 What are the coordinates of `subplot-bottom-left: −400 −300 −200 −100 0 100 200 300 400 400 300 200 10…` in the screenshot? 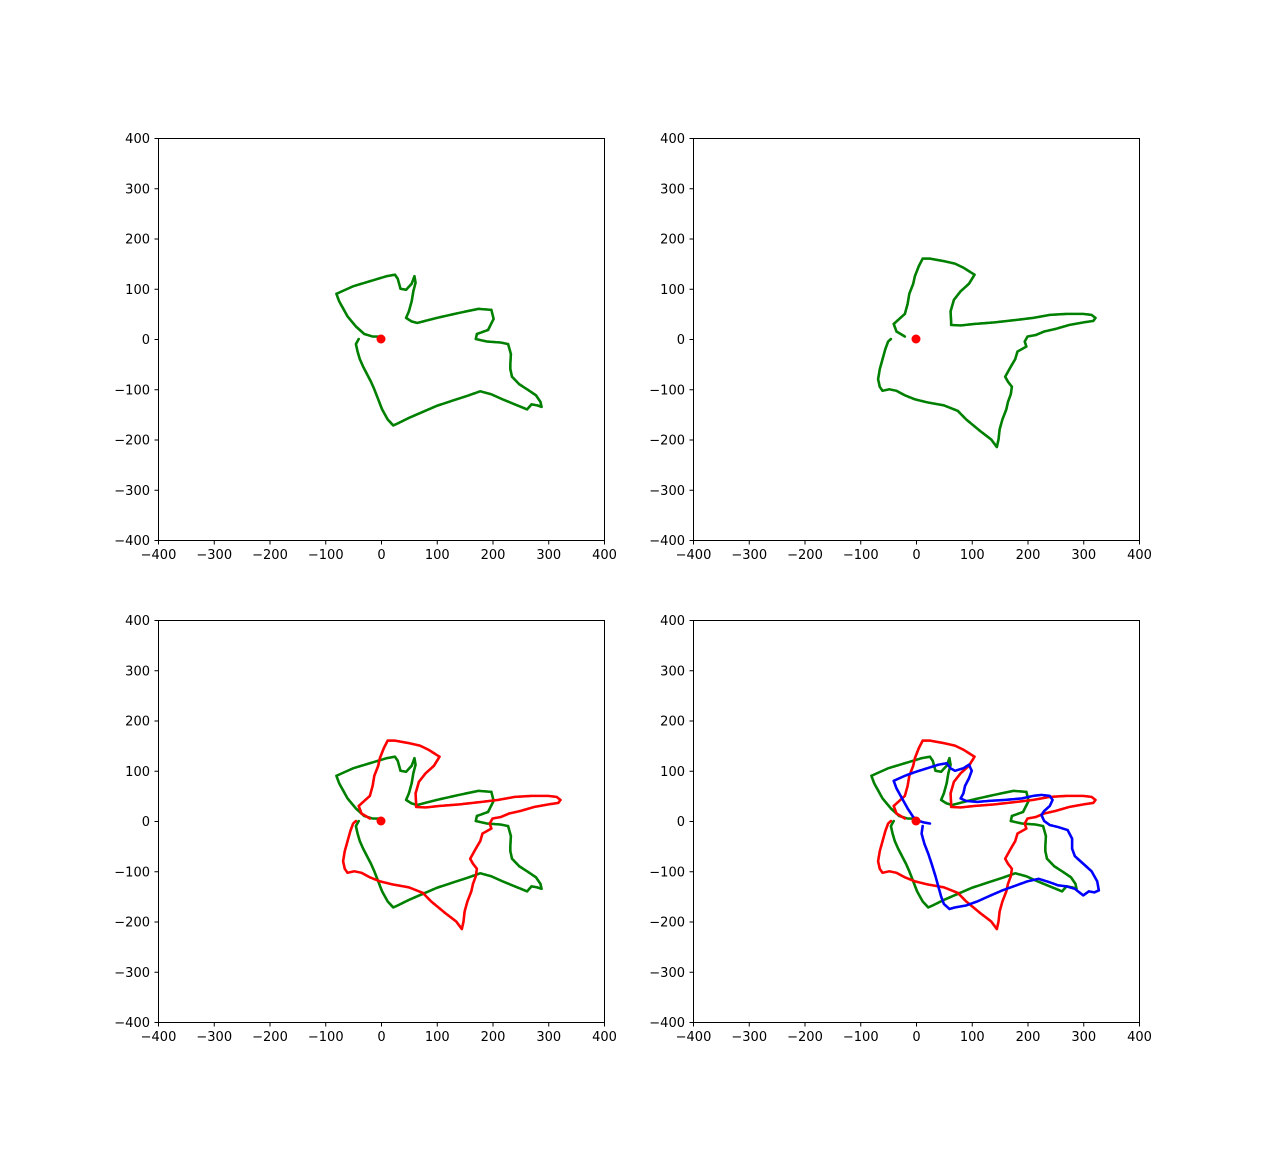 It's located at (365, 829).